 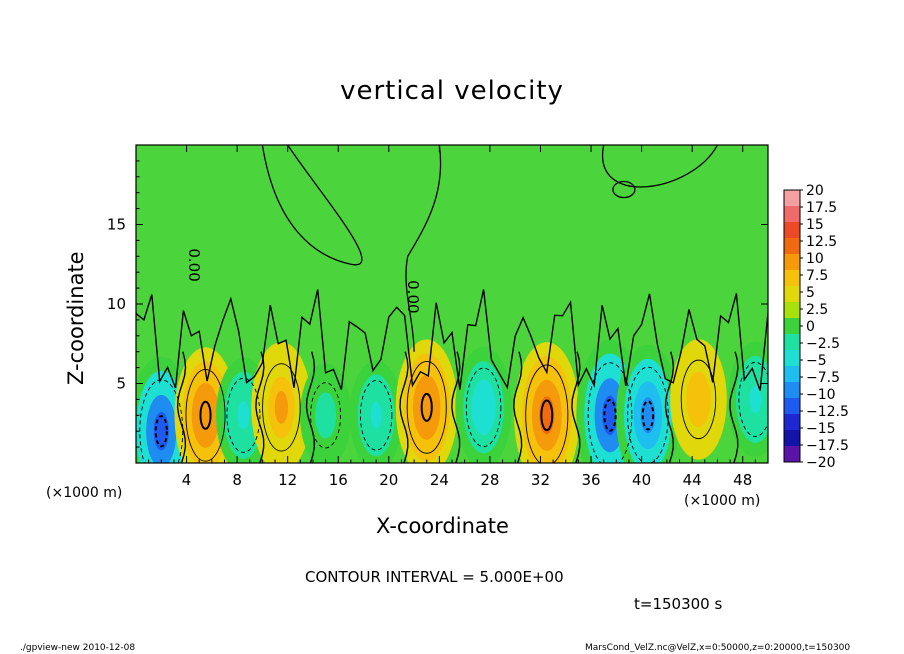 What do you see at coordinates (692, 480) in the screenshot?
I see `x-tick-label: 44` at bounding box center [692, 480].